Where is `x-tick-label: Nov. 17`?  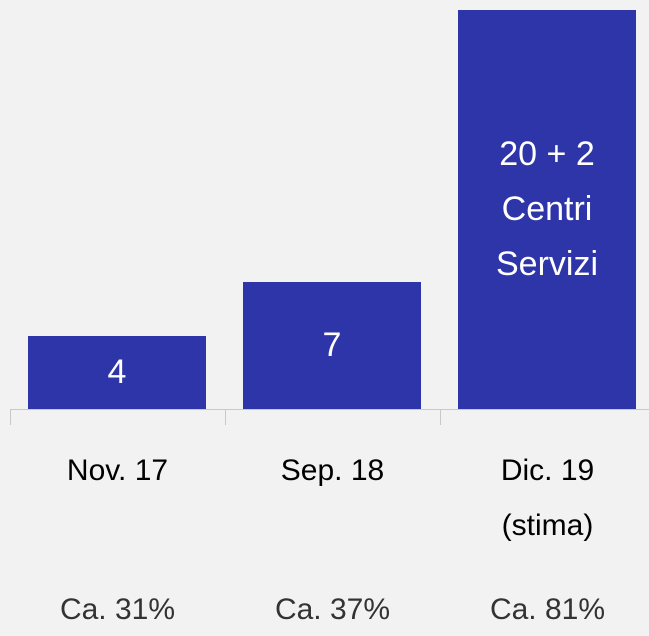
x-tick-label: Nov. 17 is located at coordinates (117, 470).